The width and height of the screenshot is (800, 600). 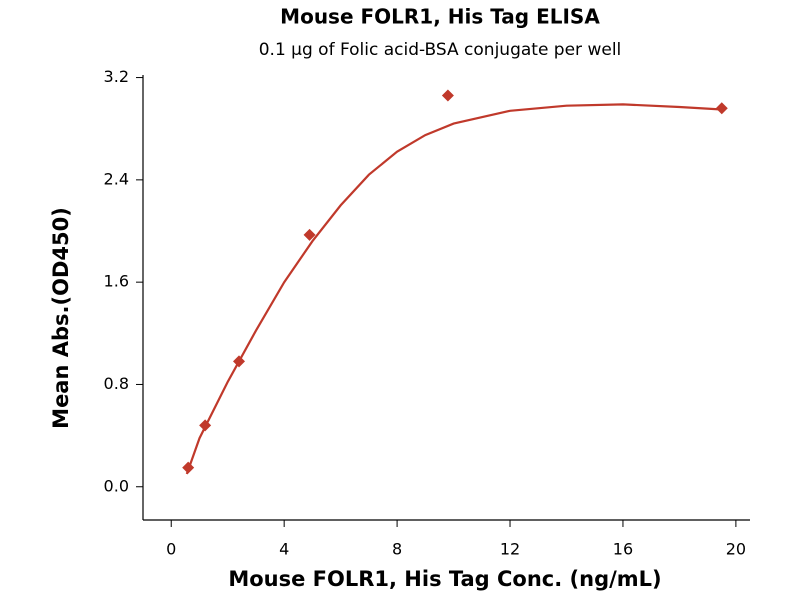 I want to click on y-tick-label: 0.8, so click(x=116, y=383).